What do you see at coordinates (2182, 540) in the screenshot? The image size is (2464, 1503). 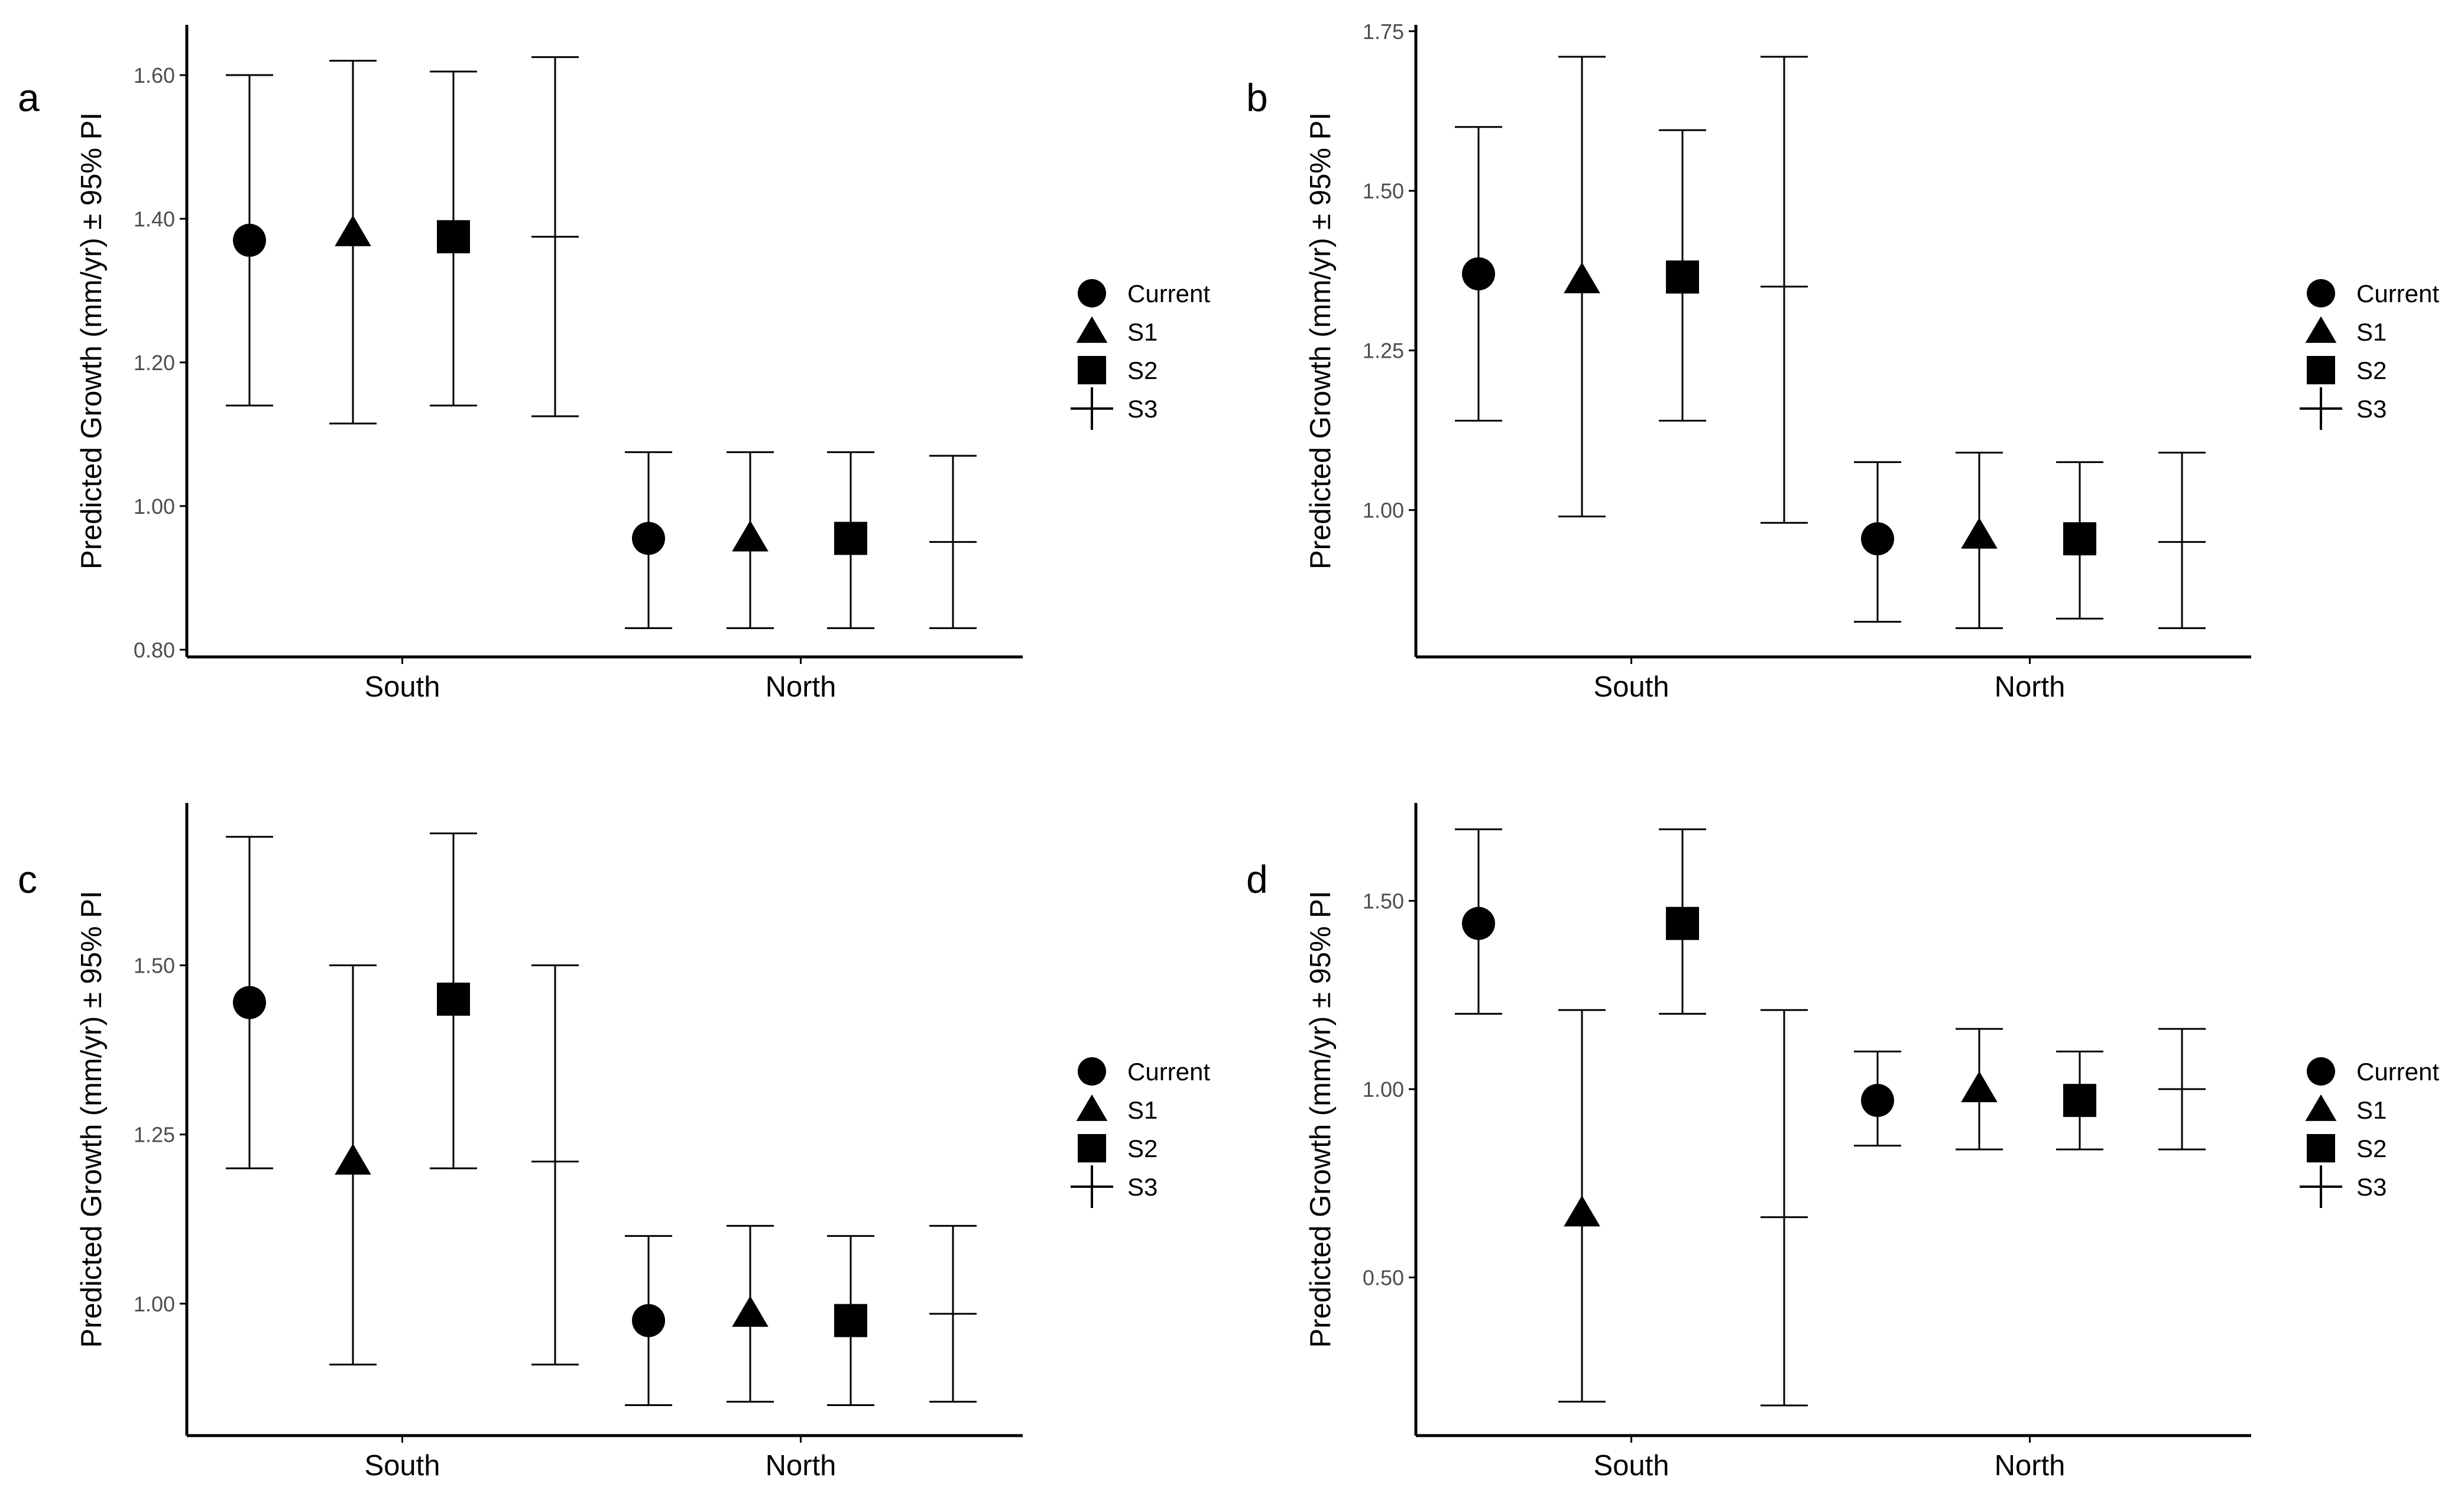 I see `errorbar-s3-north` at bounding box center [2182, 540].